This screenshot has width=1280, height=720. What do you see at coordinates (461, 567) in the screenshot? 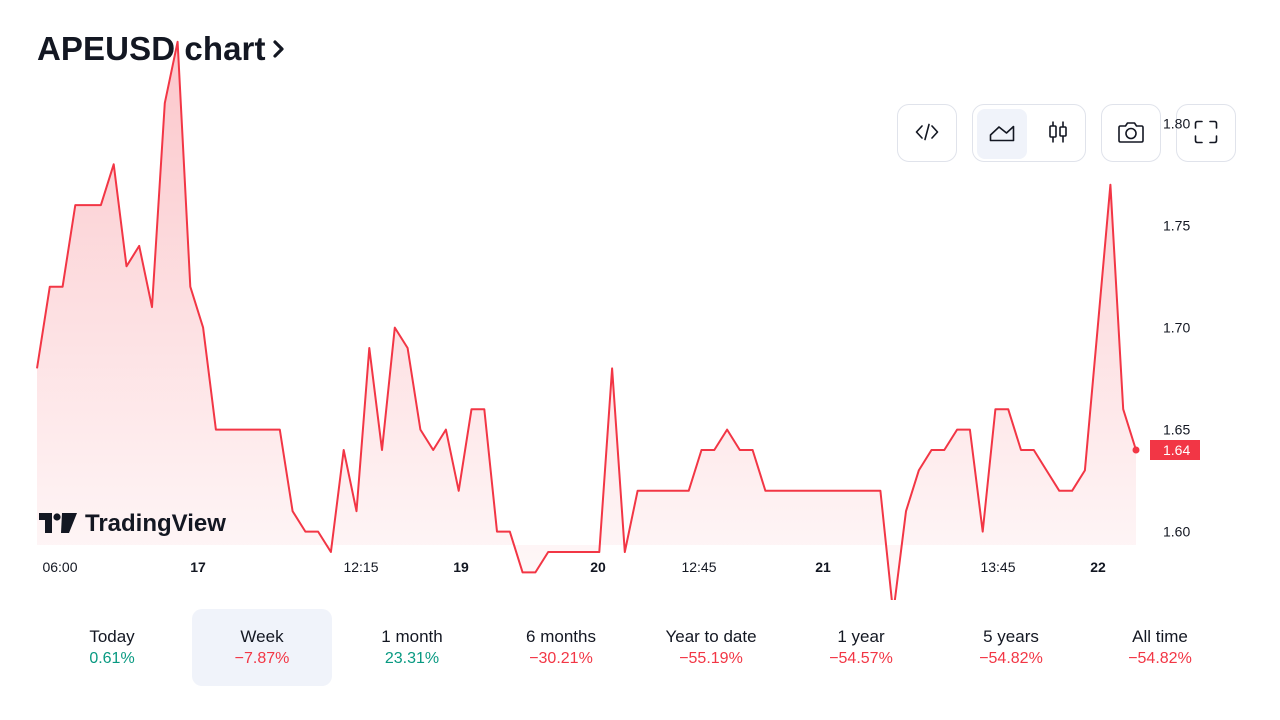
I see `x-tick-label: 19` at bounding box center [461, 567].